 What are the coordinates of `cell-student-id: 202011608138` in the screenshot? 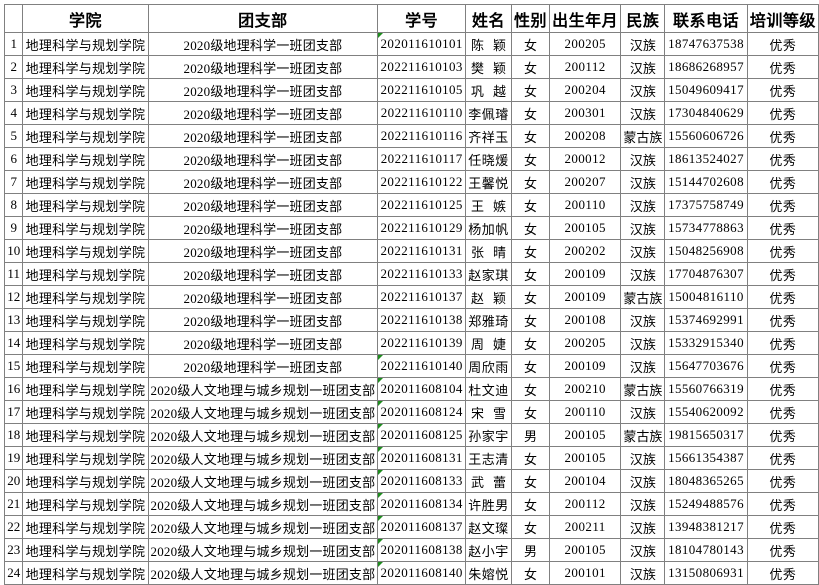 It's located at (422, 550).